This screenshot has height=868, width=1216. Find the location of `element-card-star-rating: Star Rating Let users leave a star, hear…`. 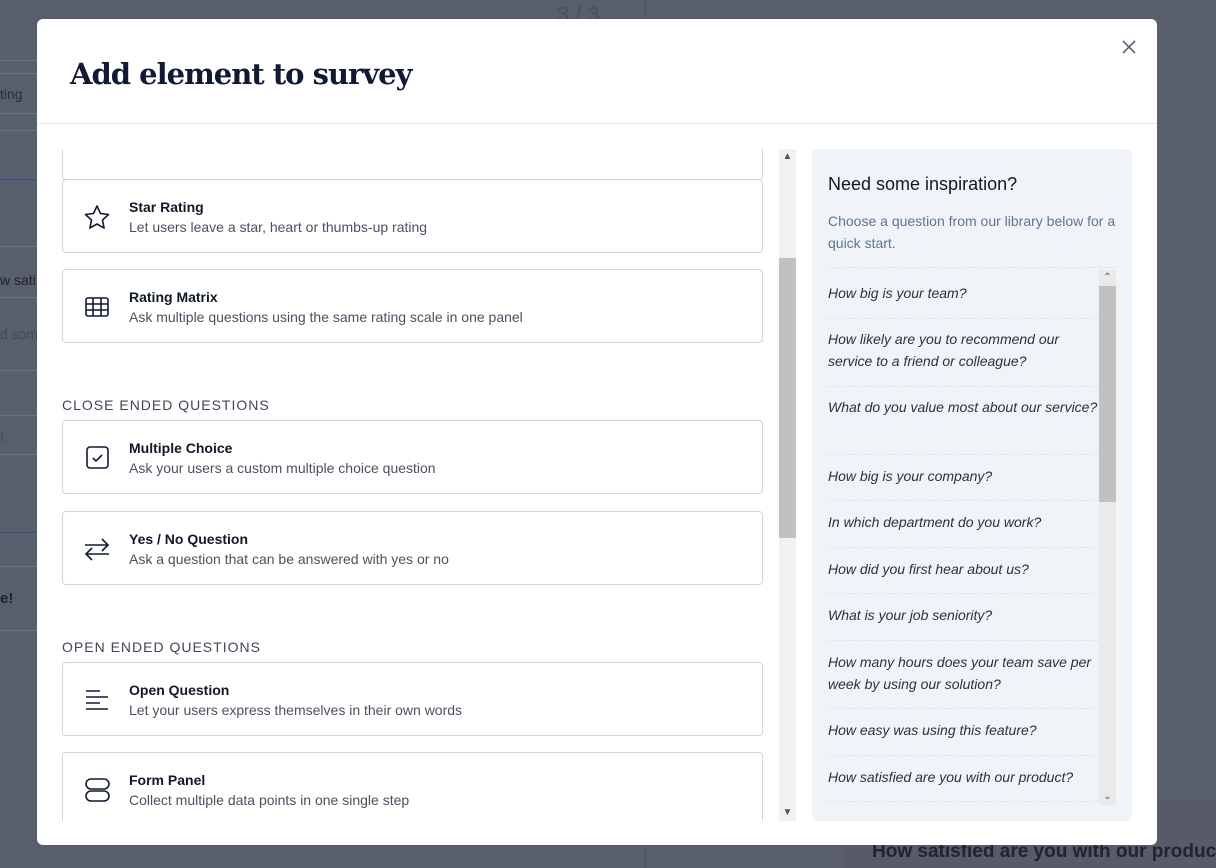

element-card-star-rating: Star Rating Let users leave a star, hear… is located at coordinates (412, 216).